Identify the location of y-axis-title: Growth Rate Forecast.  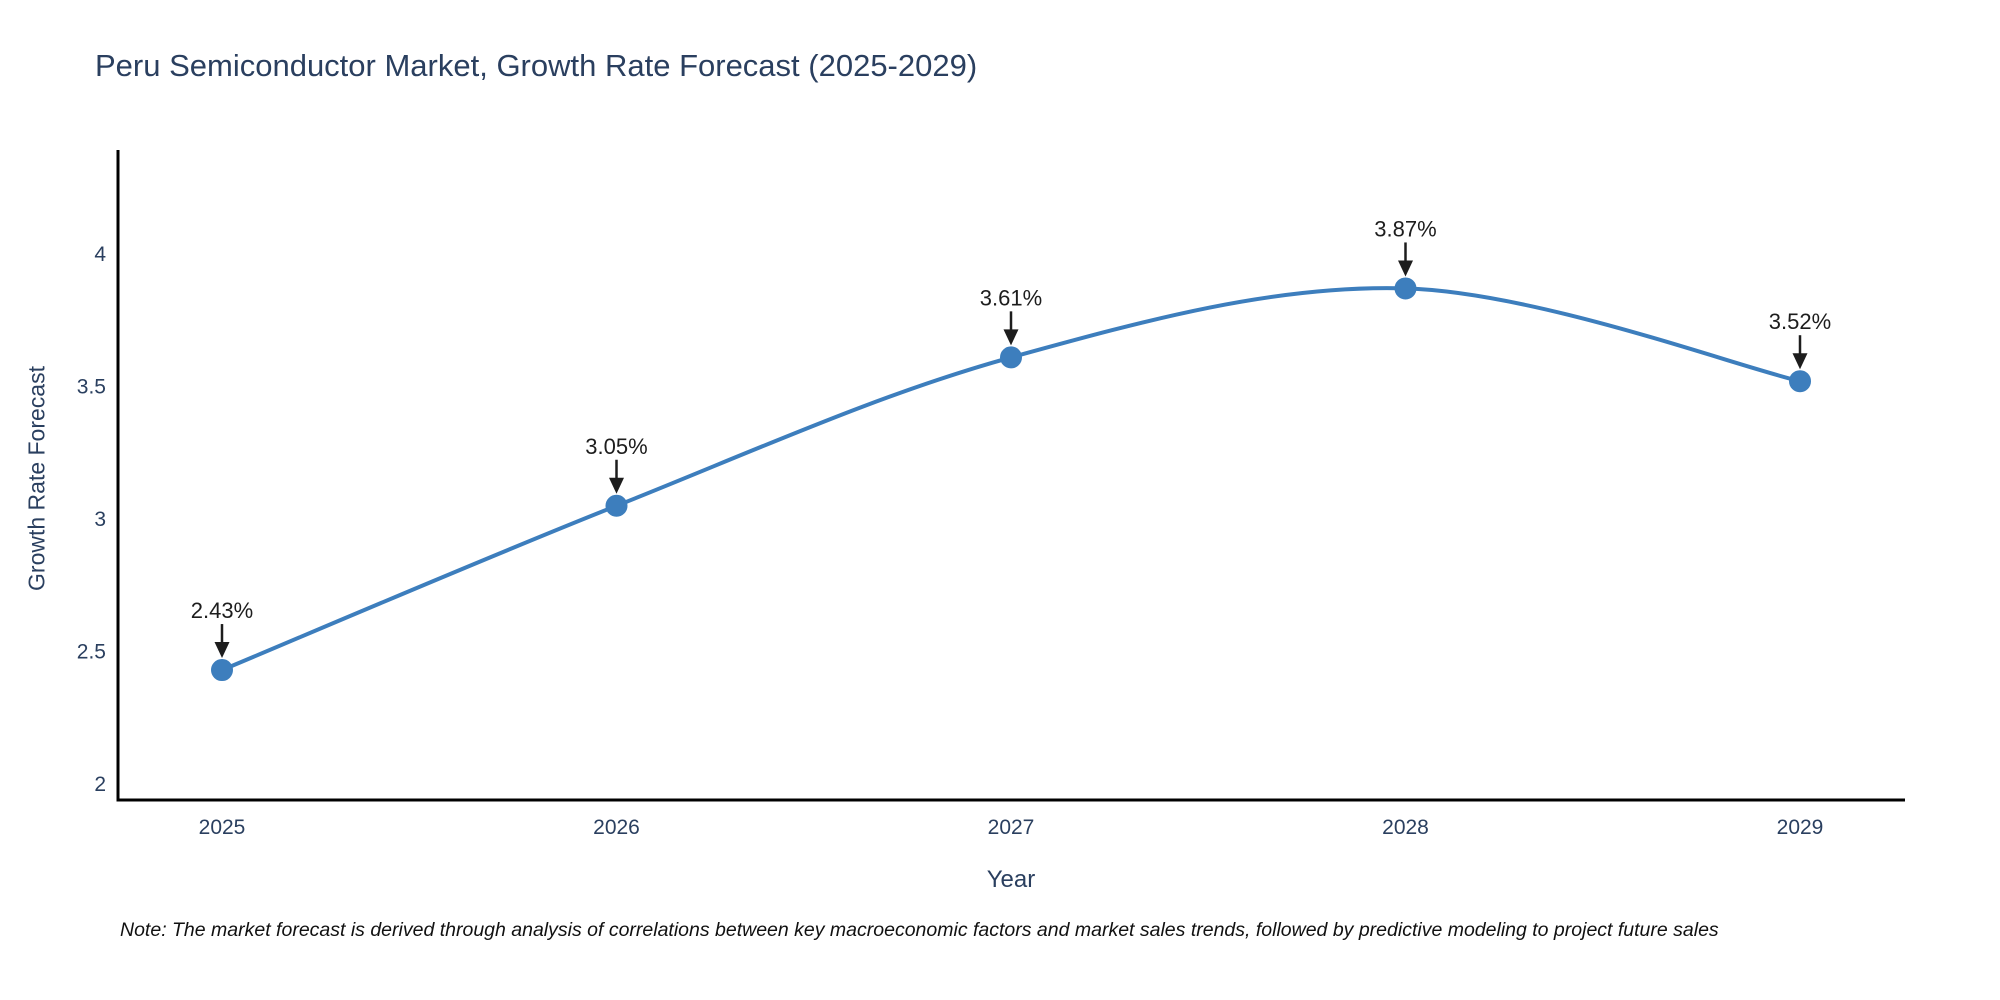
(36, 478).